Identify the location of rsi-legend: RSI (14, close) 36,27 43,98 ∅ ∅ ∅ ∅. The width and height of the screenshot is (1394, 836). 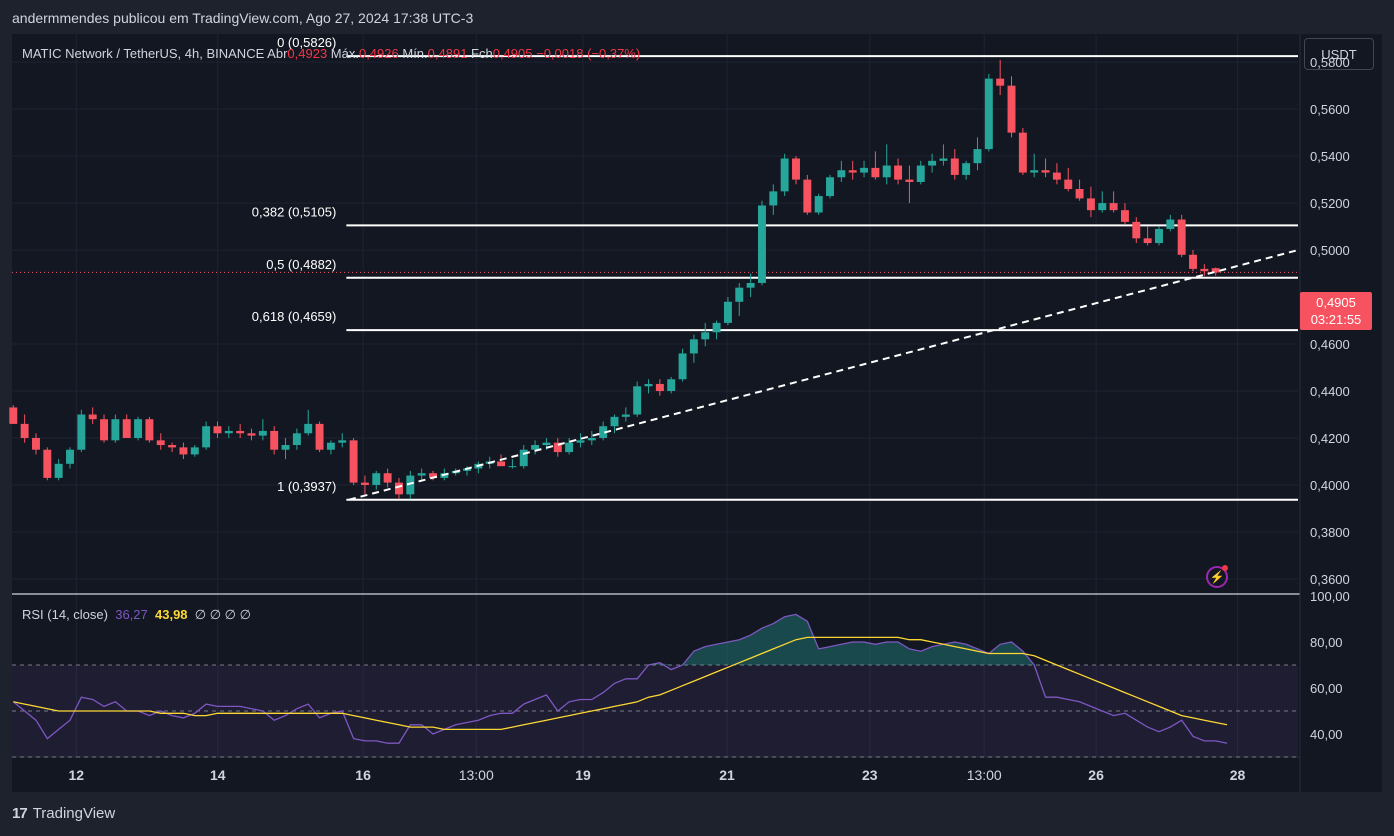
(136, 615).